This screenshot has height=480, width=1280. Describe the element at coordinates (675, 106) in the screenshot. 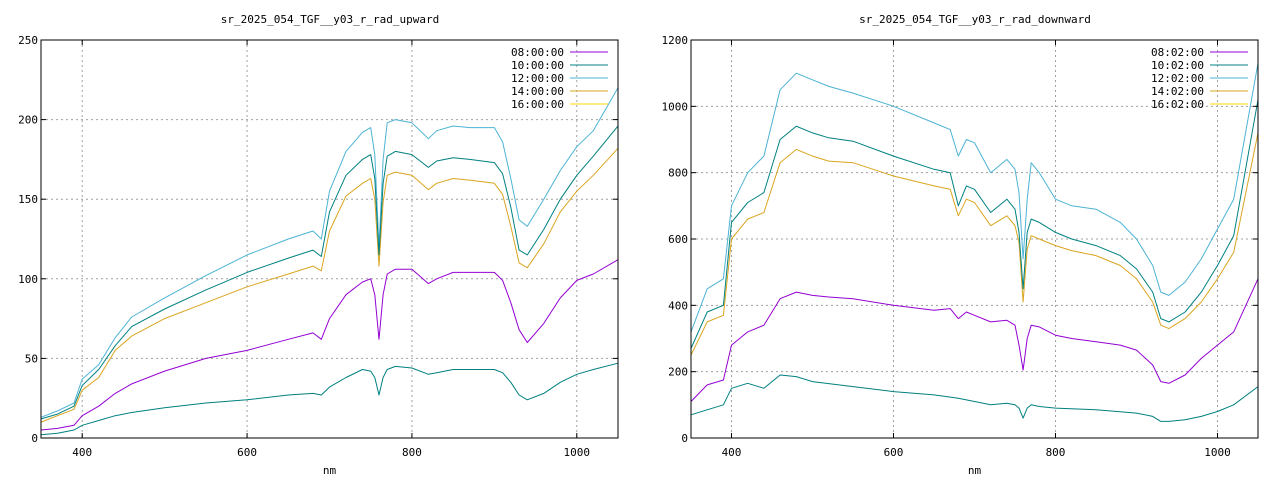

I see `y-tick-label: 1000` at that location.